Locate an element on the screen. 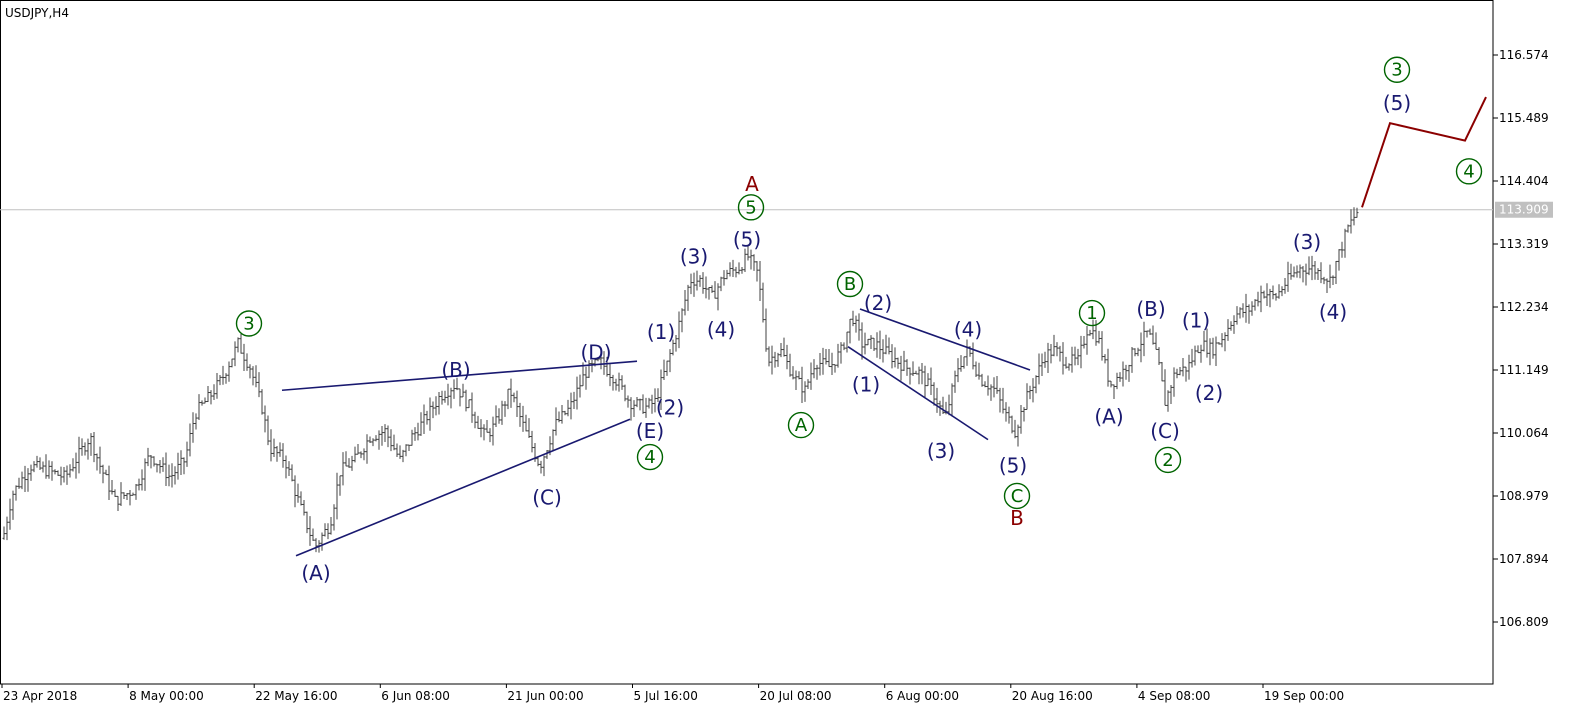 This screenshot has width=1596, height=727. svg-text: 2 is located at coordinates (1167, 460).